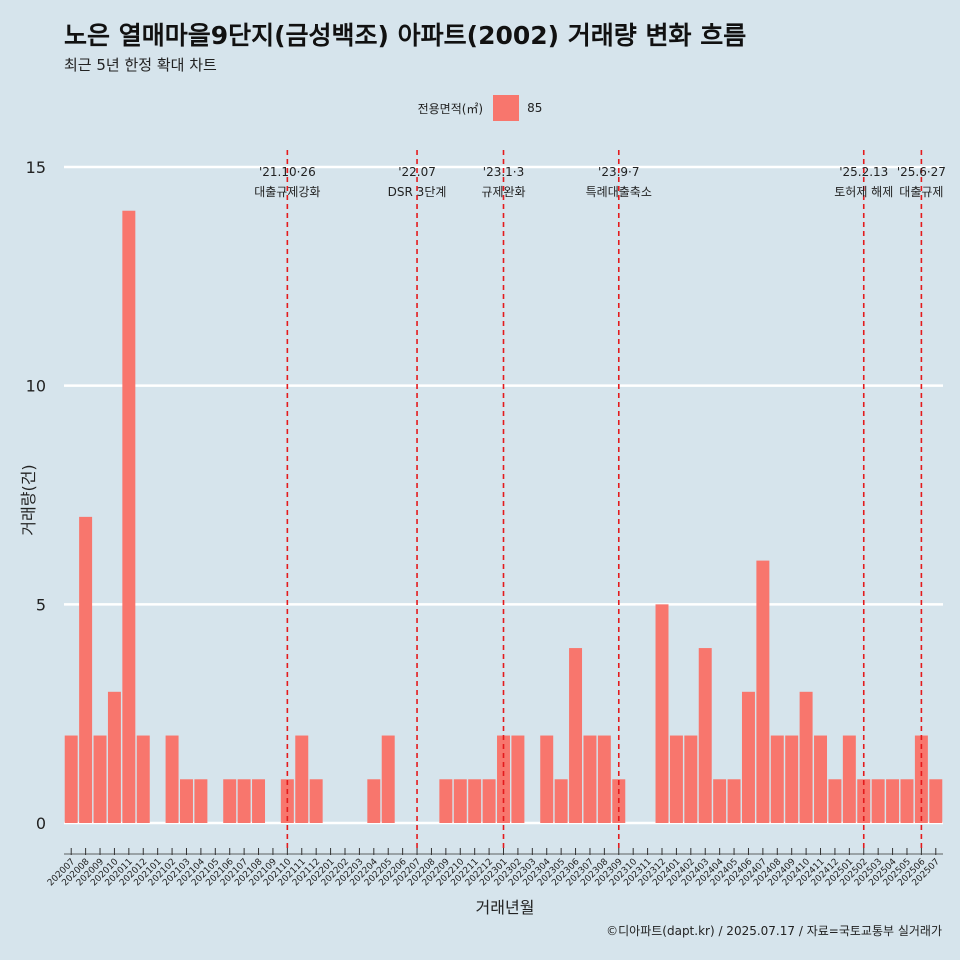 The image size is (960, 960). What do you see at coordinates (417, 192) in the screenshot?
I see `event-name-label: DSR 3단계` at bounding box center [417, 192].